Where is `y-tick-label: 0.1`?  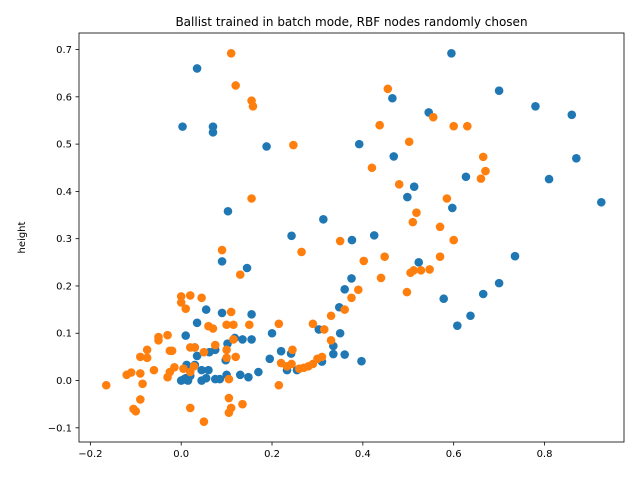 y-tick-label: 0.1 is located at coordinates (64, 334).